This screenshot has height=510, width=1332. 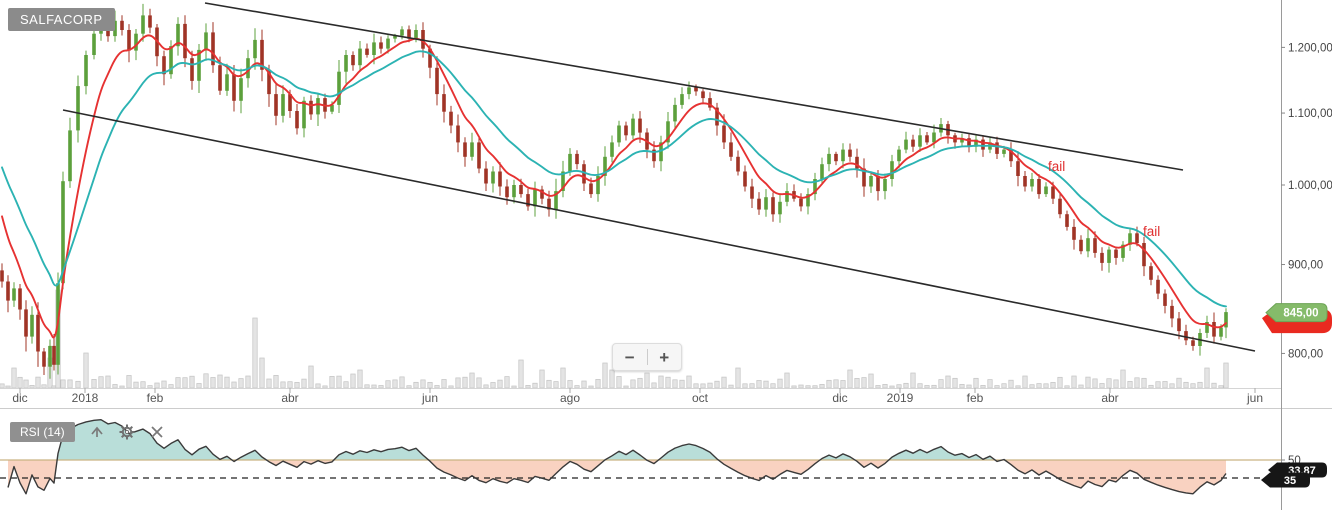 I want to click on rsi-line, so click(x=617, y=456).